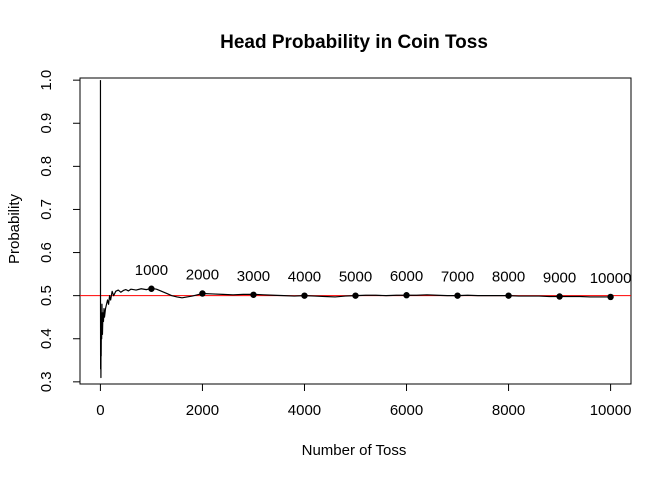 The width and height of the screenshot is (672, 480). I want to click on x-axis: 0 2000 4000 6000 8000 10000, so click(364, 401).